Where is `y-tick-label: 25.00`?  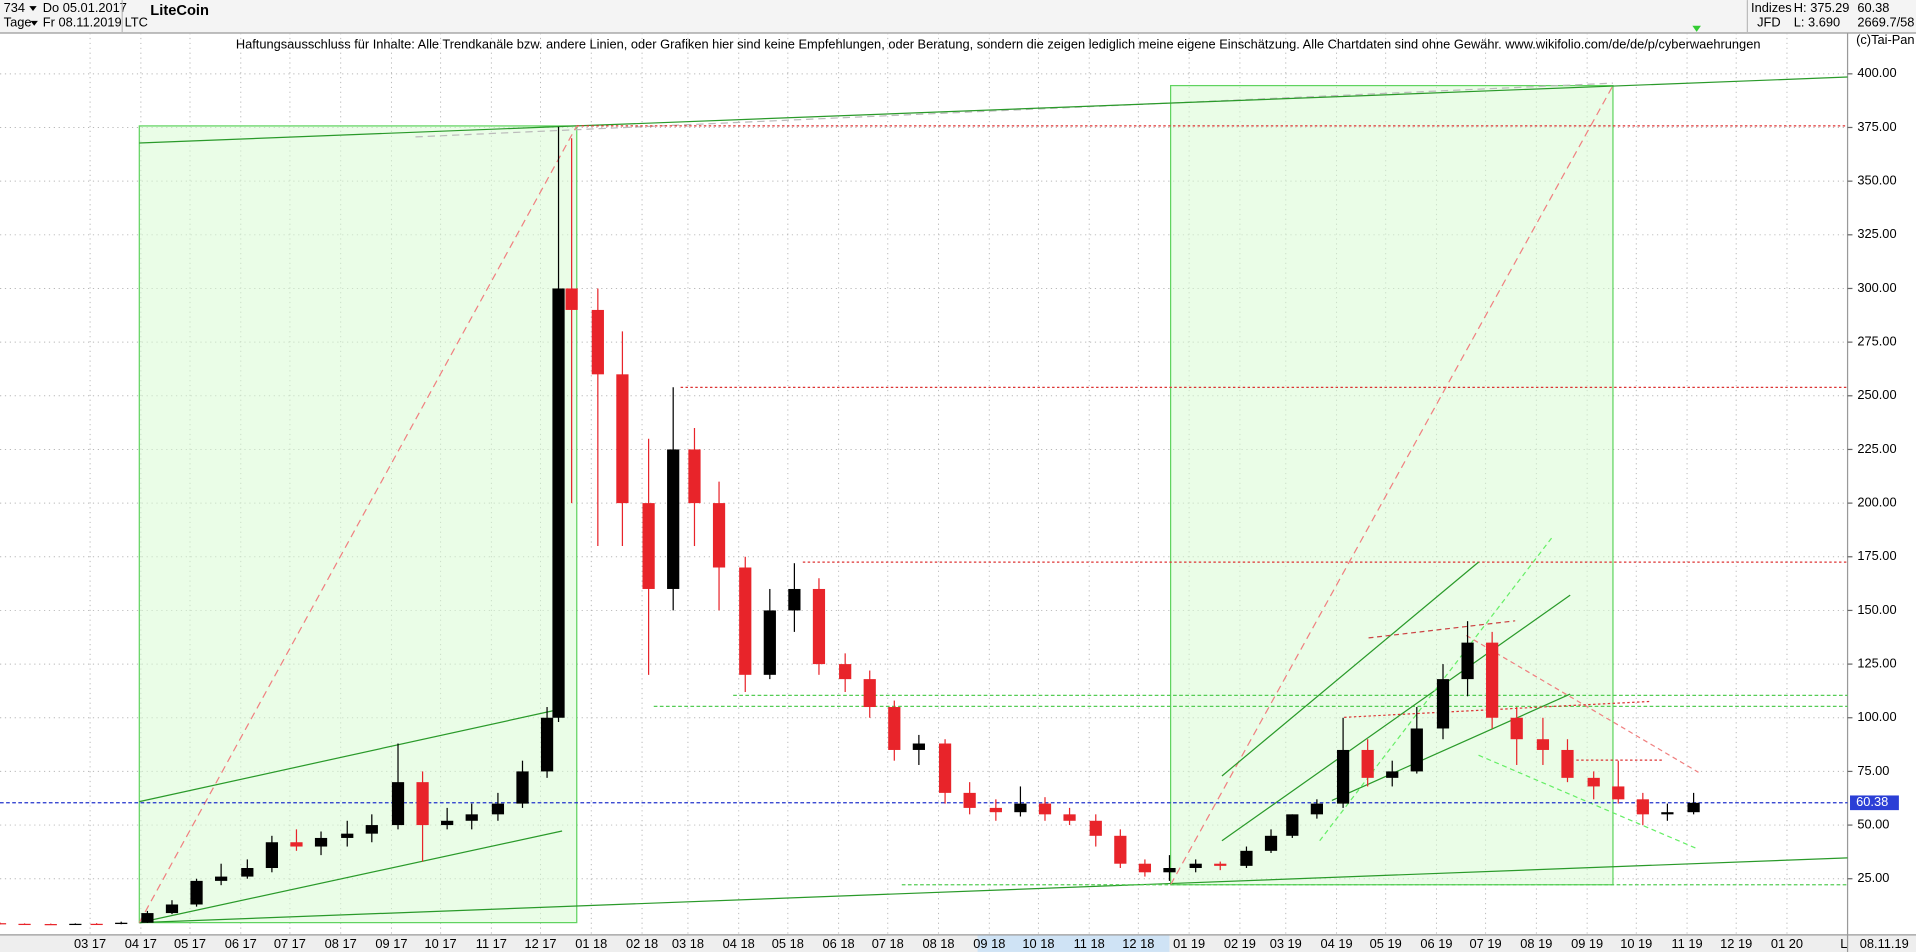 y-tick-label: 25.00 is located at coordinates (1873, 877).